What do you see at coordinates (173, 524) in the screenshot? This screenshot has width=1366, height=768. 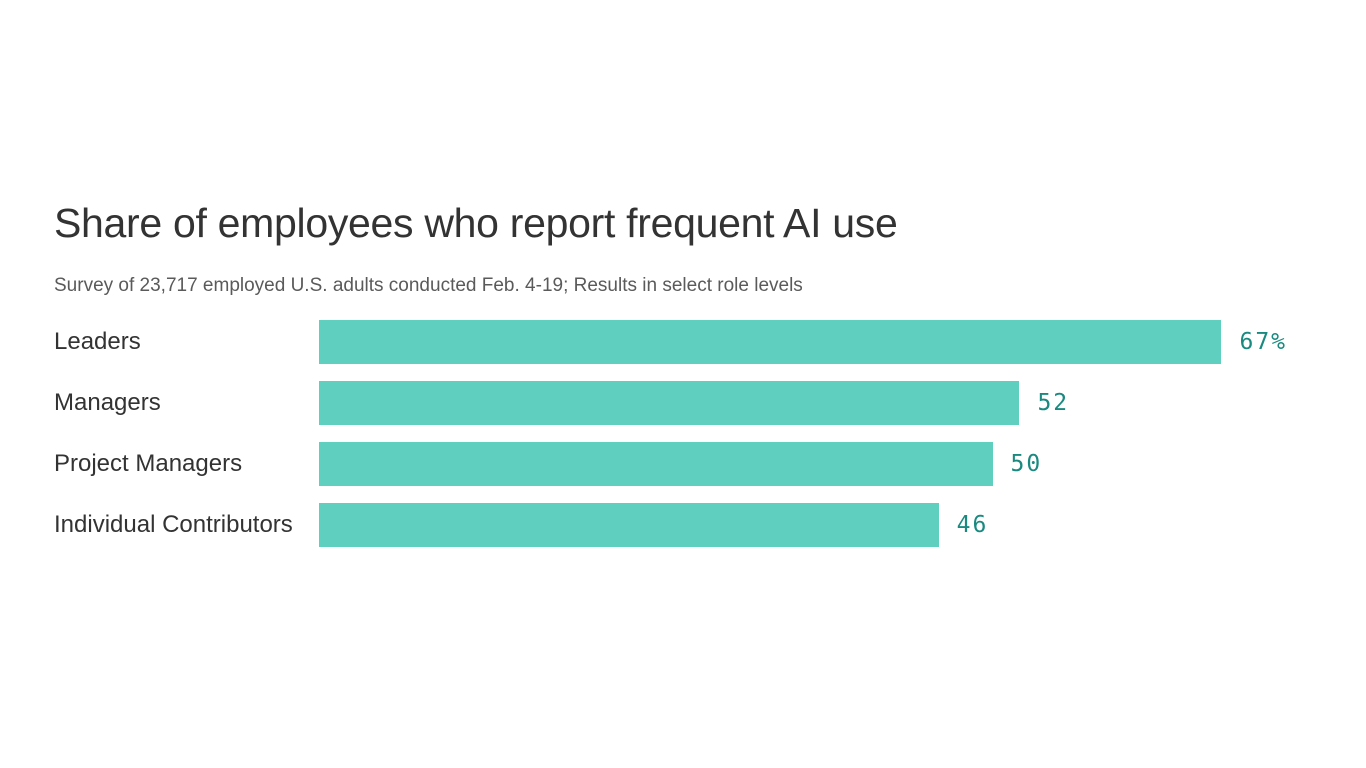 I see `category-label: Individual Contributors` at bounding box center [173, 524].